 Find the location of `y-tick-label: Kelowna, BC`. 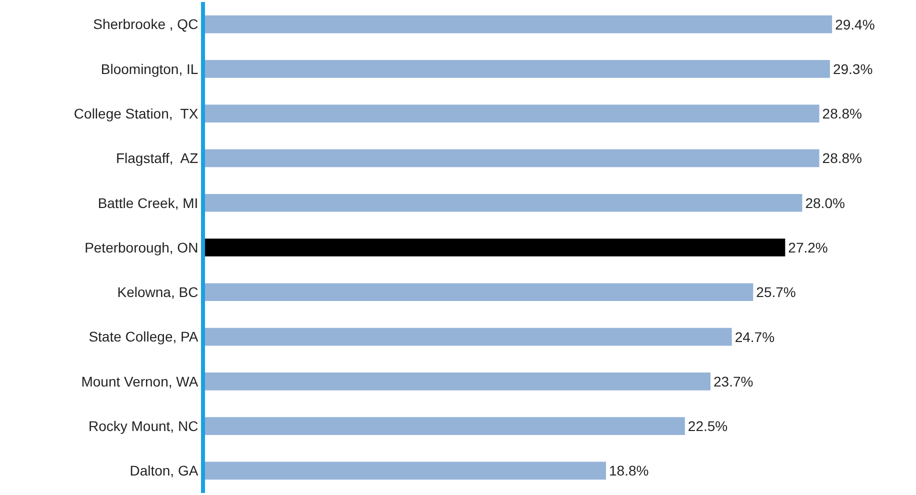

y-tick-label: Kelowna, BC is located at coordinates (157, 292).